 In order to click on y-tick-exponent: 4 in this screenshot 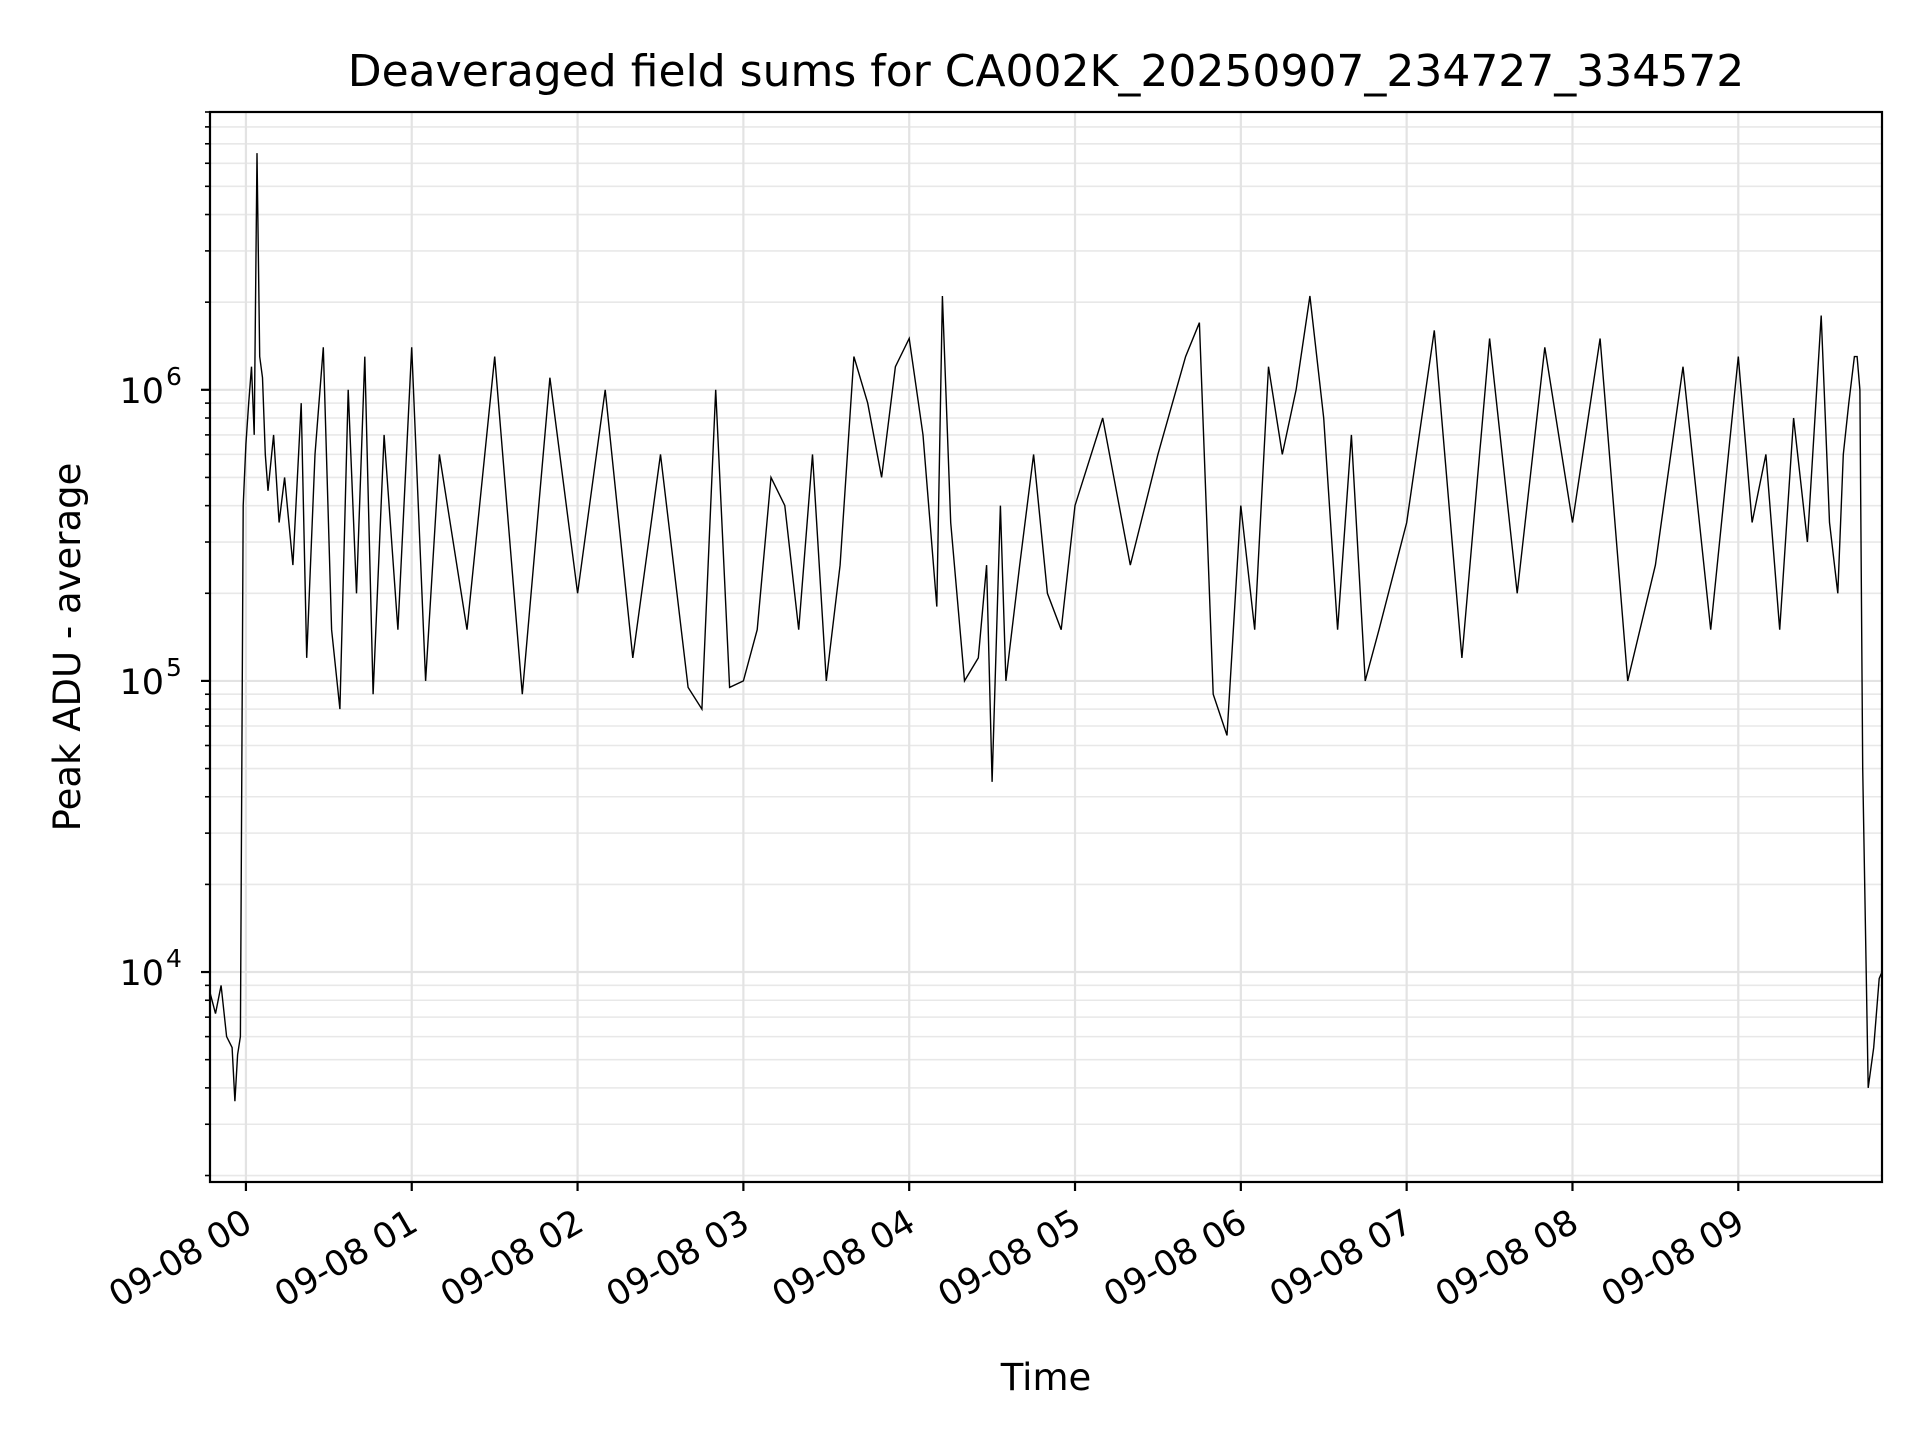, I will do `click(174, 958)`.